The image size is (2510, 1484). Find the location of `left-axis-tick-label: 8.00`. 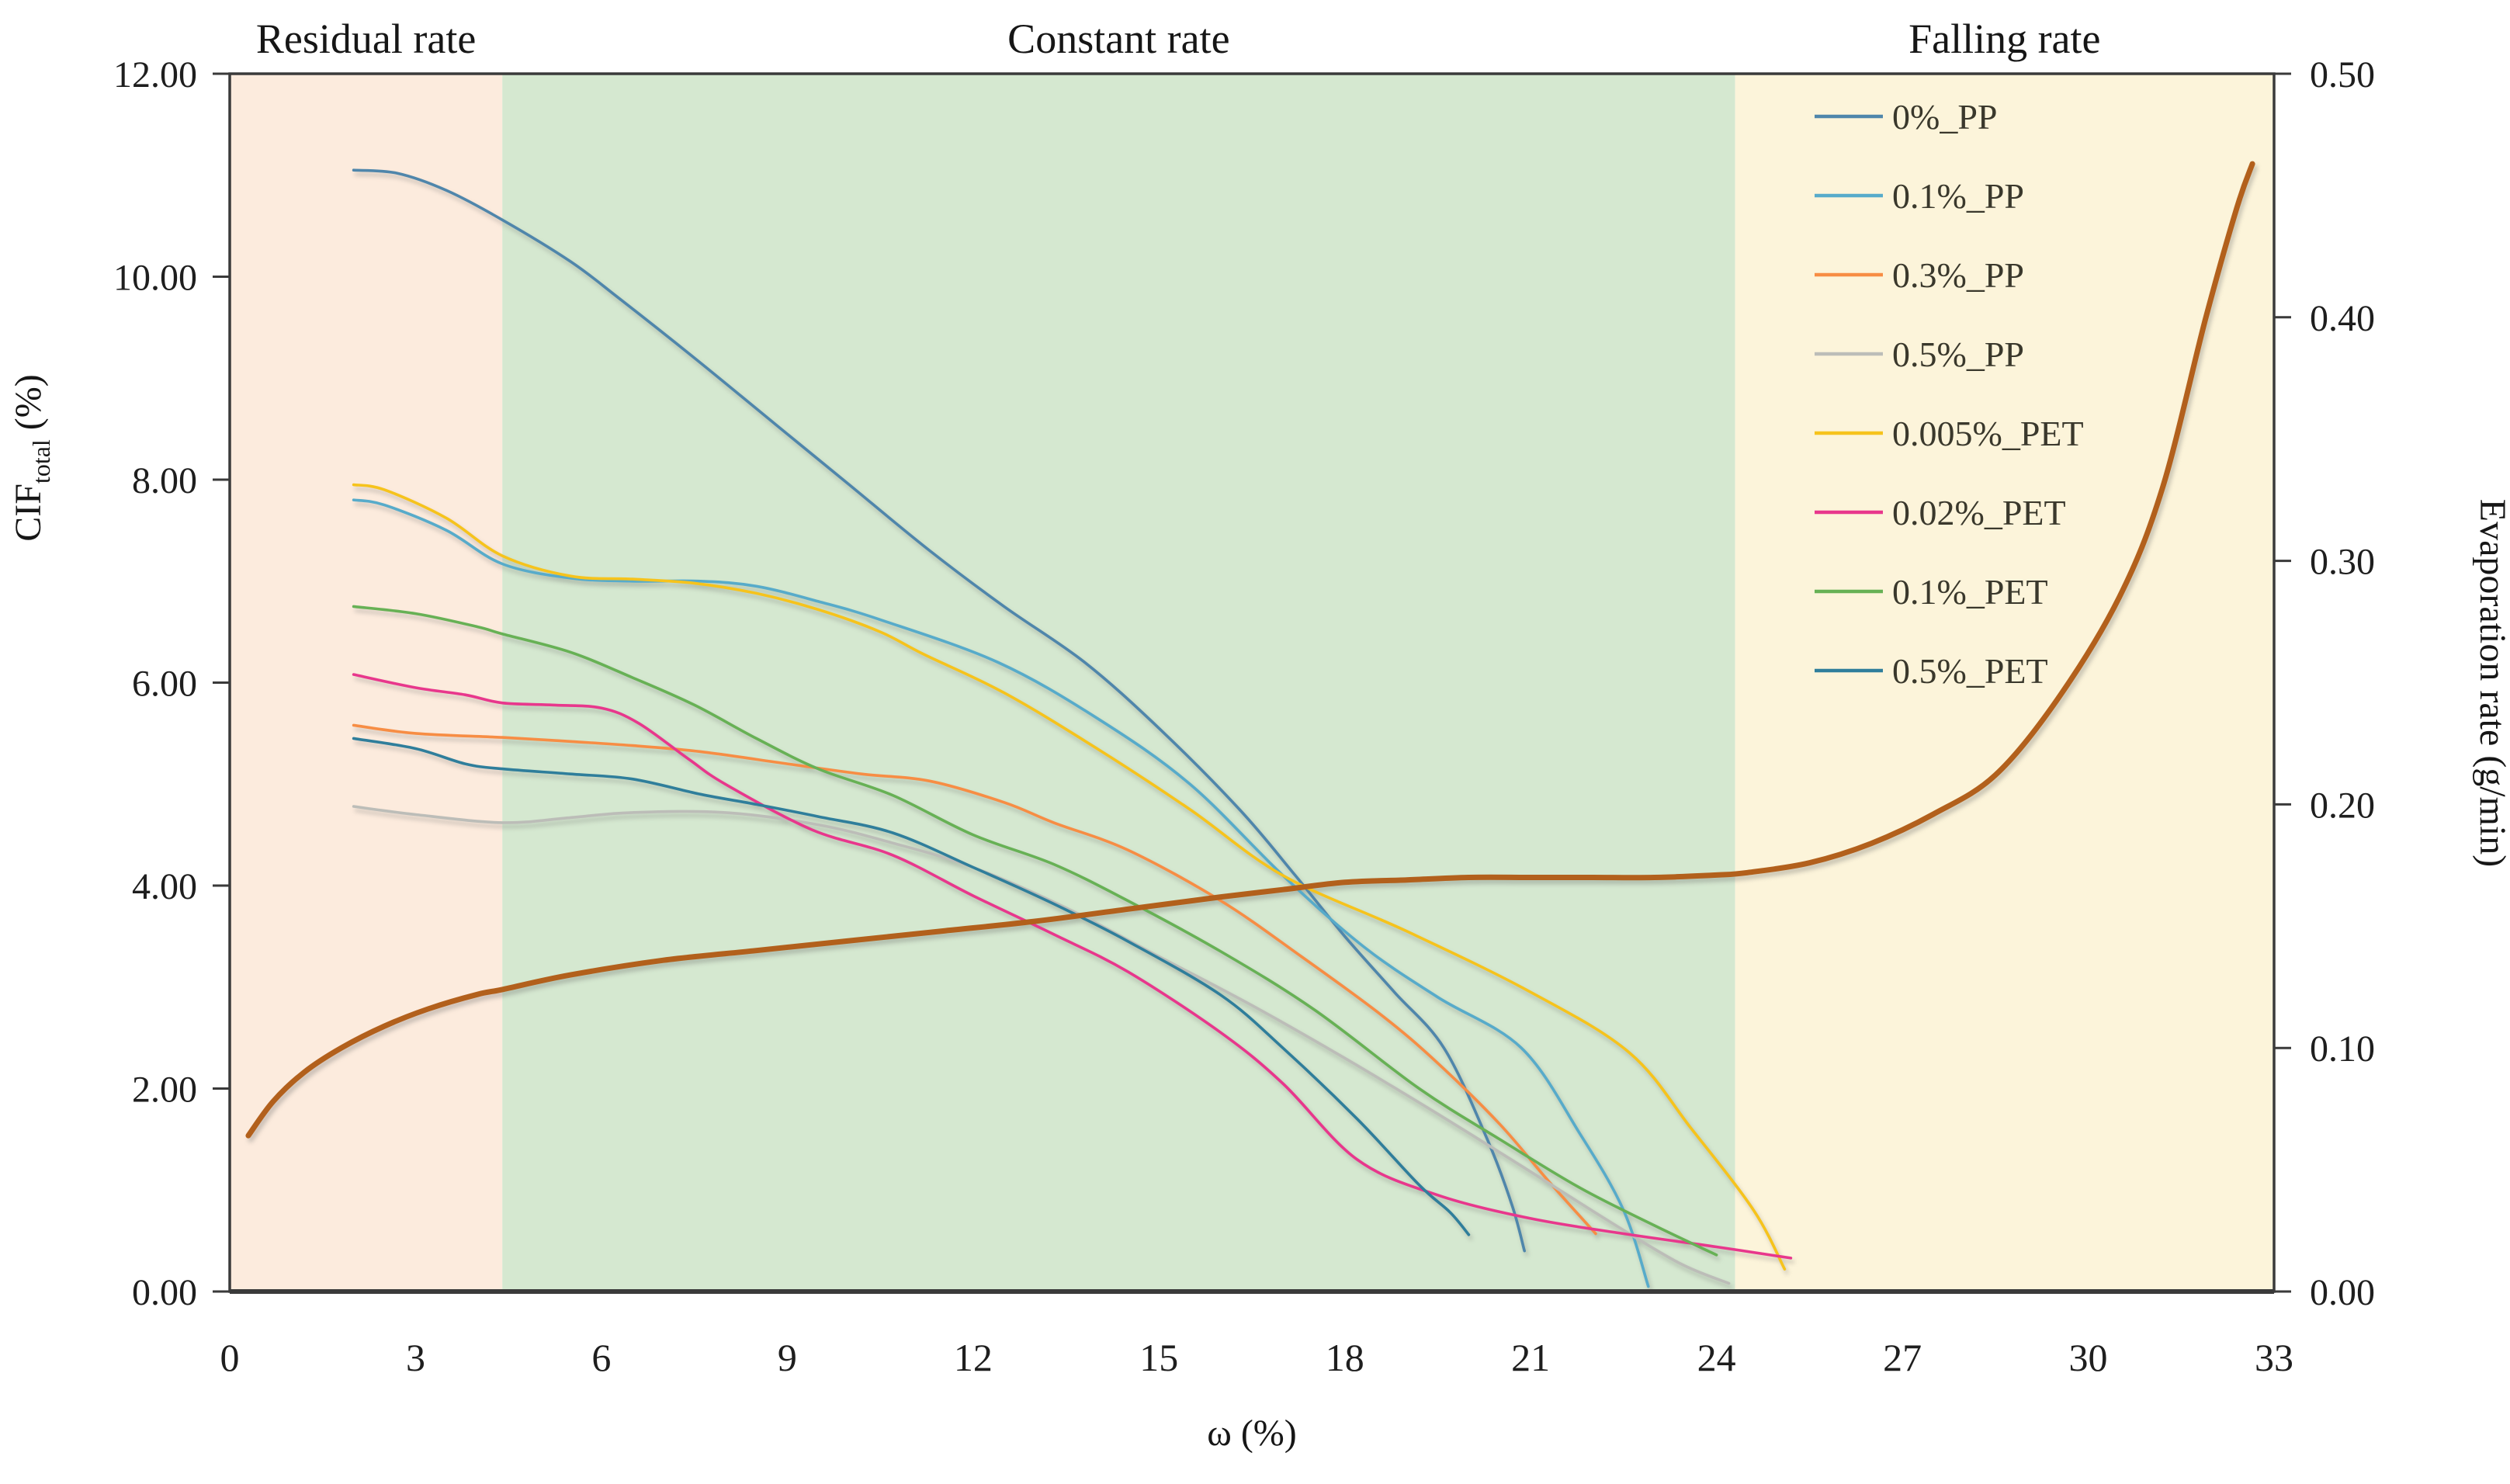

left-axis-tick-label: 8.00 is located at coordinates (164, 481).